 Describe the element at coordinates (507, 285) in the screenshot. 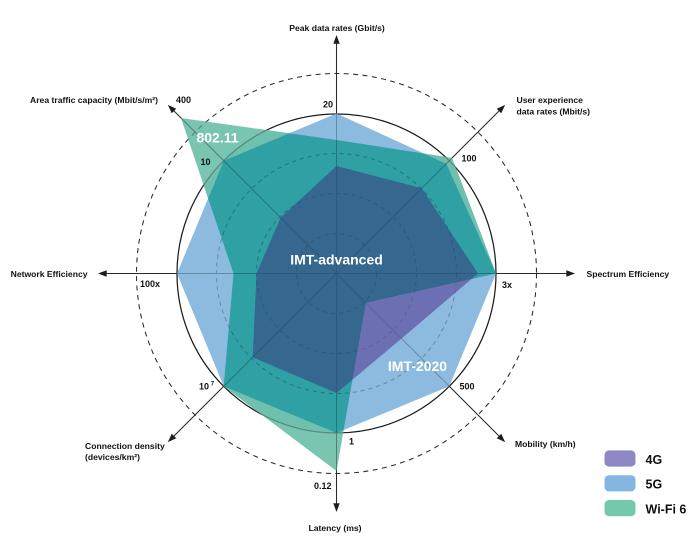

I see `svg-text: 3x` at that location.